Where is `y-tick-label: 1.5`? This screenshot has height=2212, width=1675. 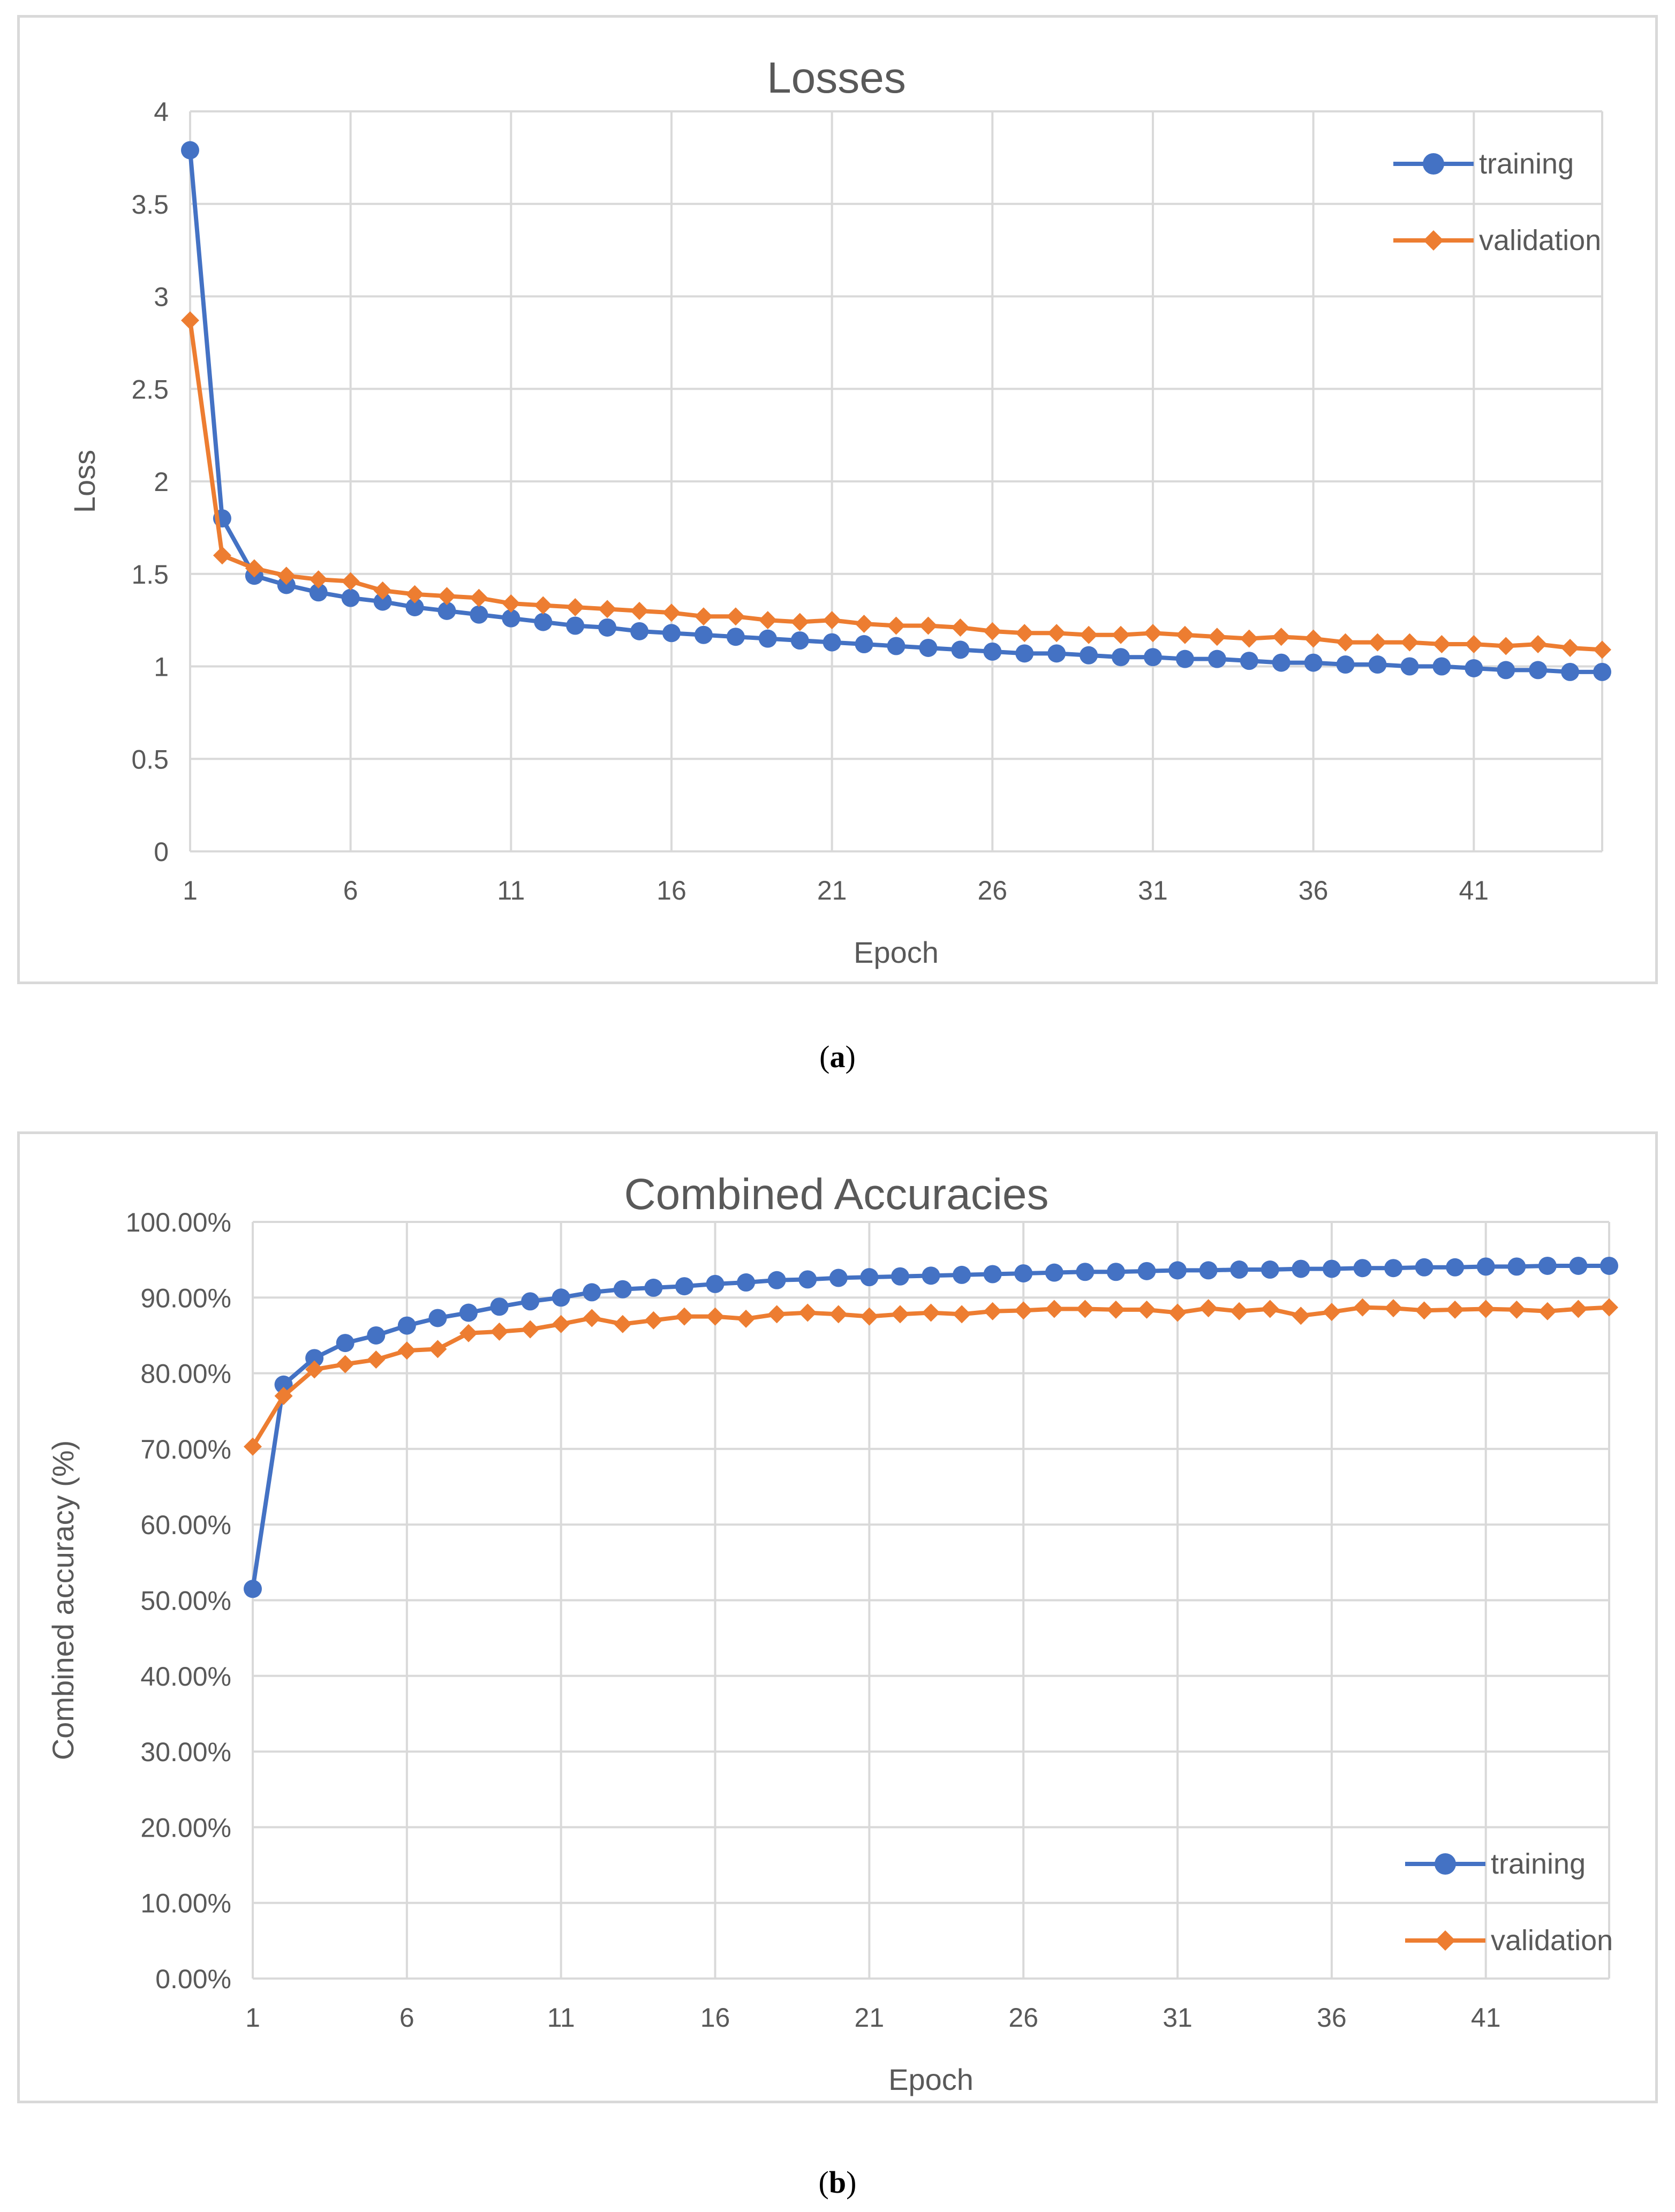
y-tick-label: 1.5 is located at coordinates (150, 575).